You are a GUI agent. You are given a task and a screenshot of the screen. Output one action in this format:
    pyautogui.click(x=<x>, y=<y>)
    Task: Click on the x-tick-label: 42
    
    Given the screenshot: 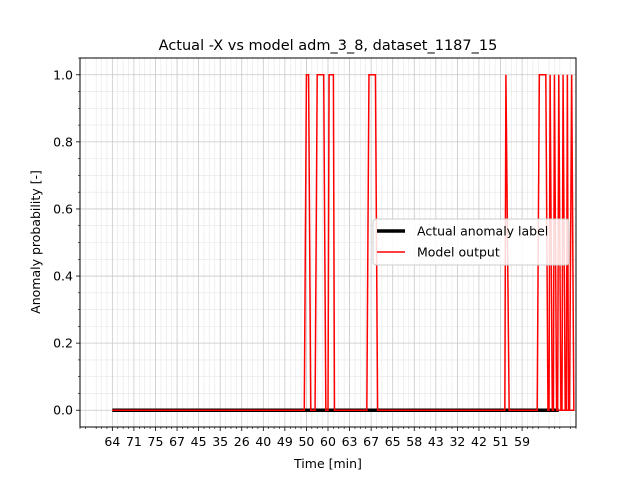 What is the action you would take?
    pyautogui.click(x=479, y=441)
    